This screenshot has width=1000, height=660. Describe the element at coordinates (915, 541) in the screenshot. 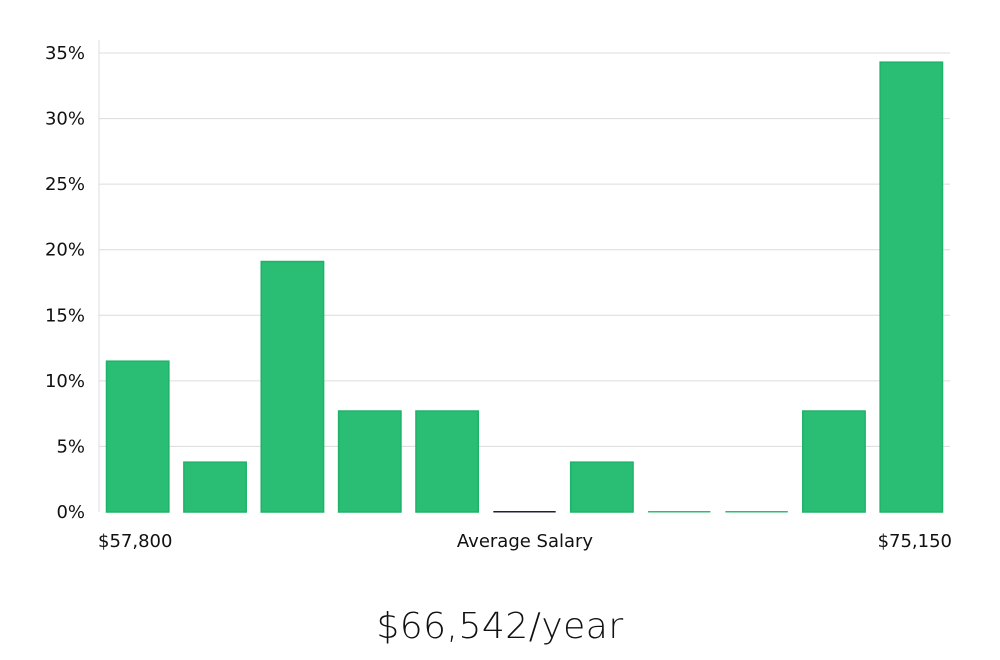

I see `x-axis-max-label: $75,150` at that location.